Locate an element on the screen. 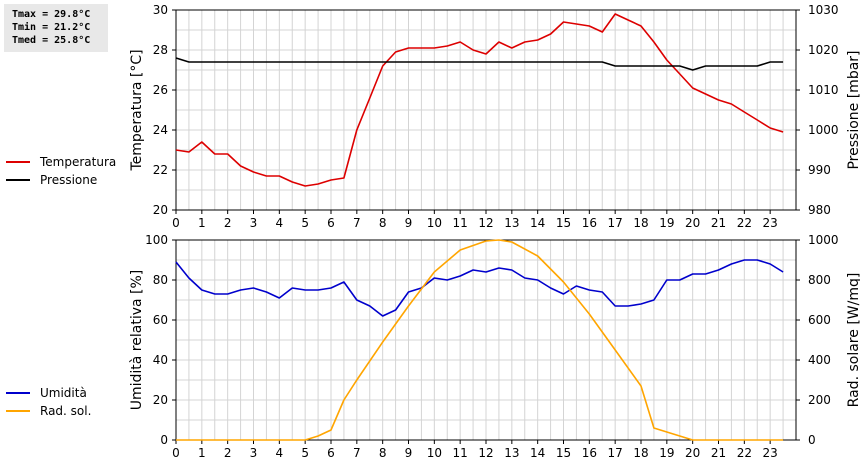 The height and width of the screenshot is (460, 860). y-tick-label: 60 is located at coordinates (160, 320).